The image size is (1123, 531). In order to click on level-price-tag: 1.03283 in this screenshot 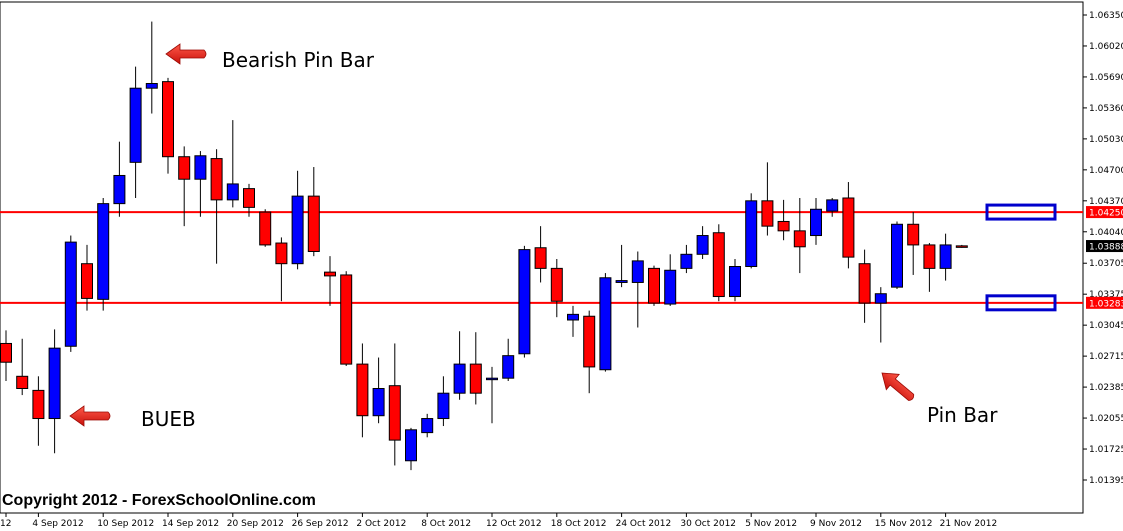, I will do `click(1106, 304)`.